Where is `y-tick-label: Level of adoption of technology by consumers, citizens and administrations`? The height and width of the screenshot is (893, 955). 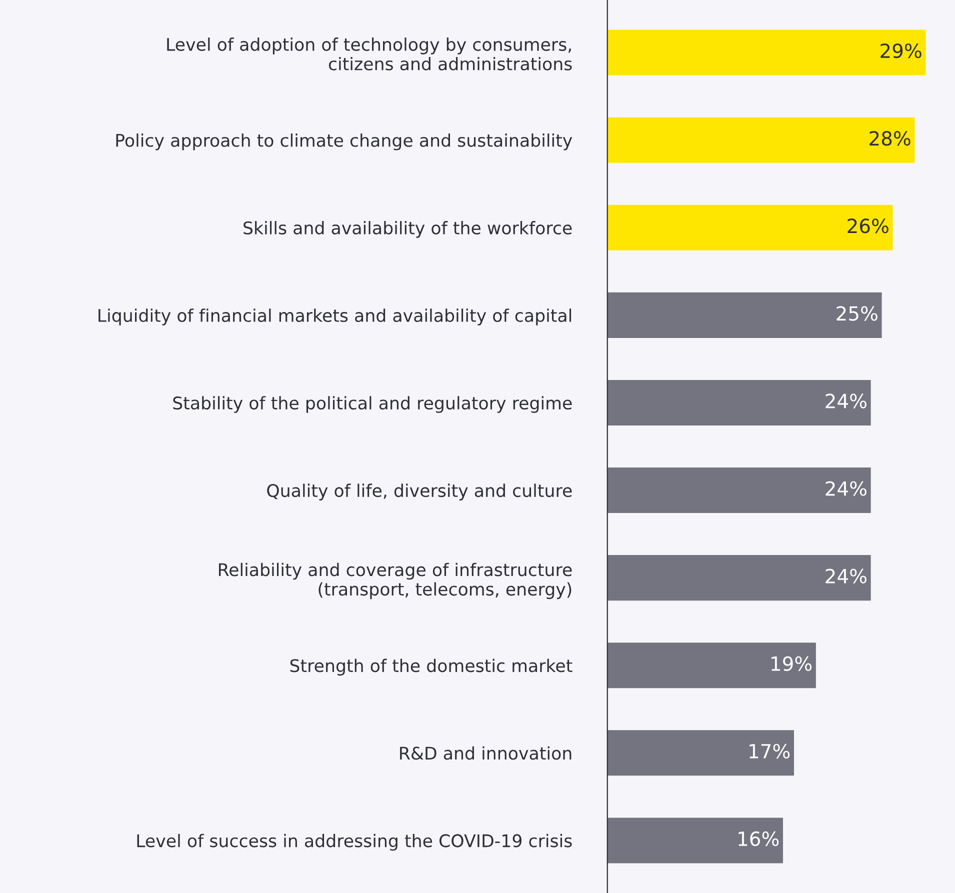
y-tick-label: Level of adoption of technology by consumers, citizens and administrations is located at coordinates (369, 54).